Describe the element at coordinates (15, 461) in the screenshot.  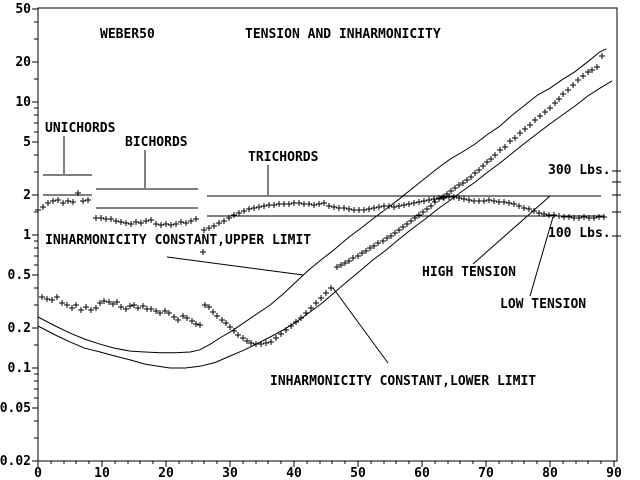
I see `y-tick-label: 0.02` at that location.